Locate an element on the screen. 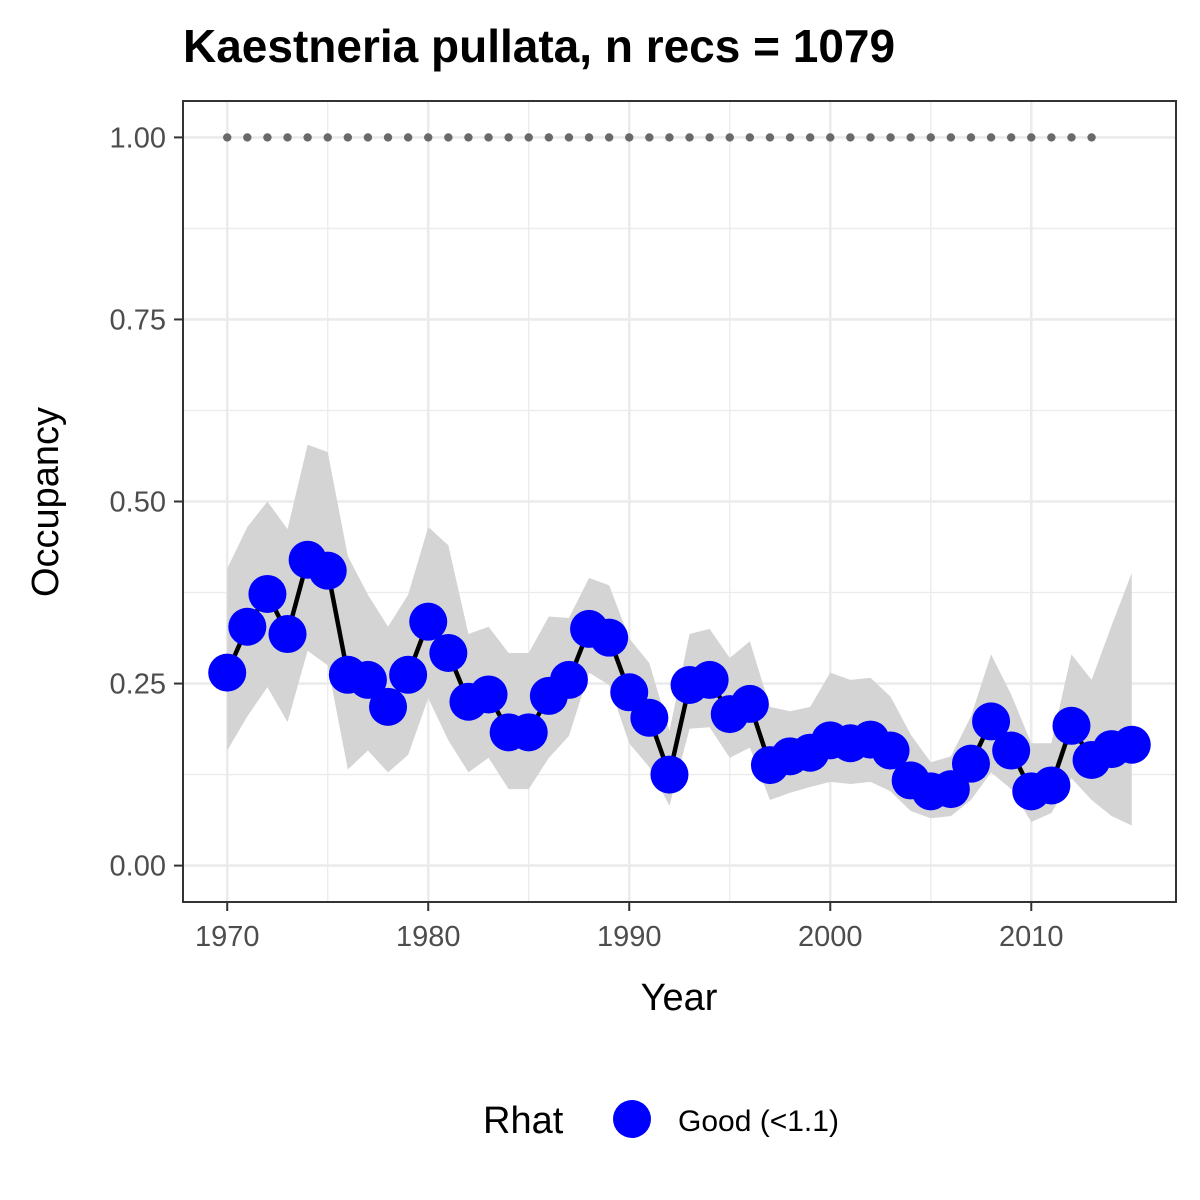  rug-dot-1980 is located at coordinates (428, 137).